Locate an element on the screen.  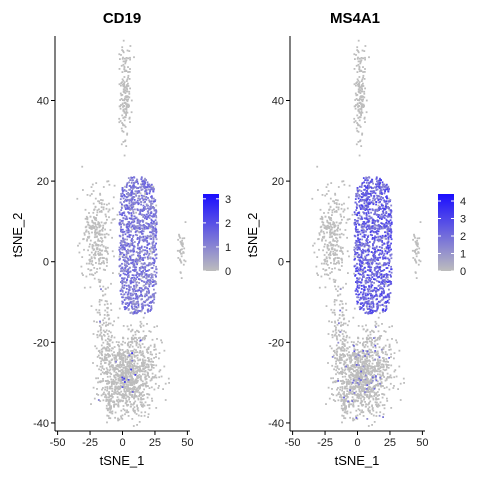
panel-1-y-axis-label: tSNE_2 is located at coordinates (17, 235).